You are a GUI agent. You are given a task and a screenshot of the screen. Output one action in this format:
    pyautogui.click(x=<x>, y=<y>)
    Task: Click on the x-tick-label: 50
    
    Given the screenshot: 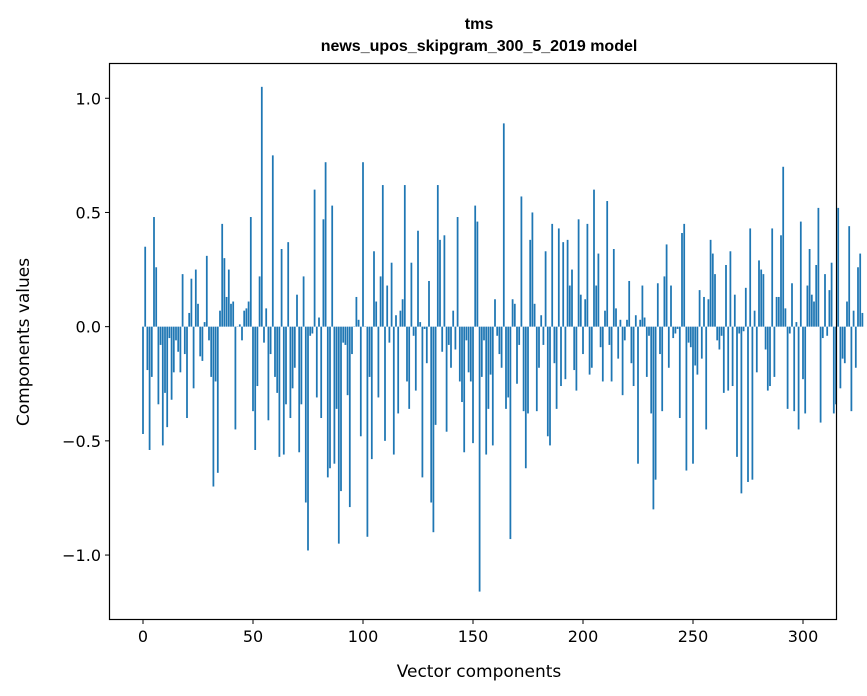 What is the action you would take?
    pyautogui.click(x=253, y=636)
    